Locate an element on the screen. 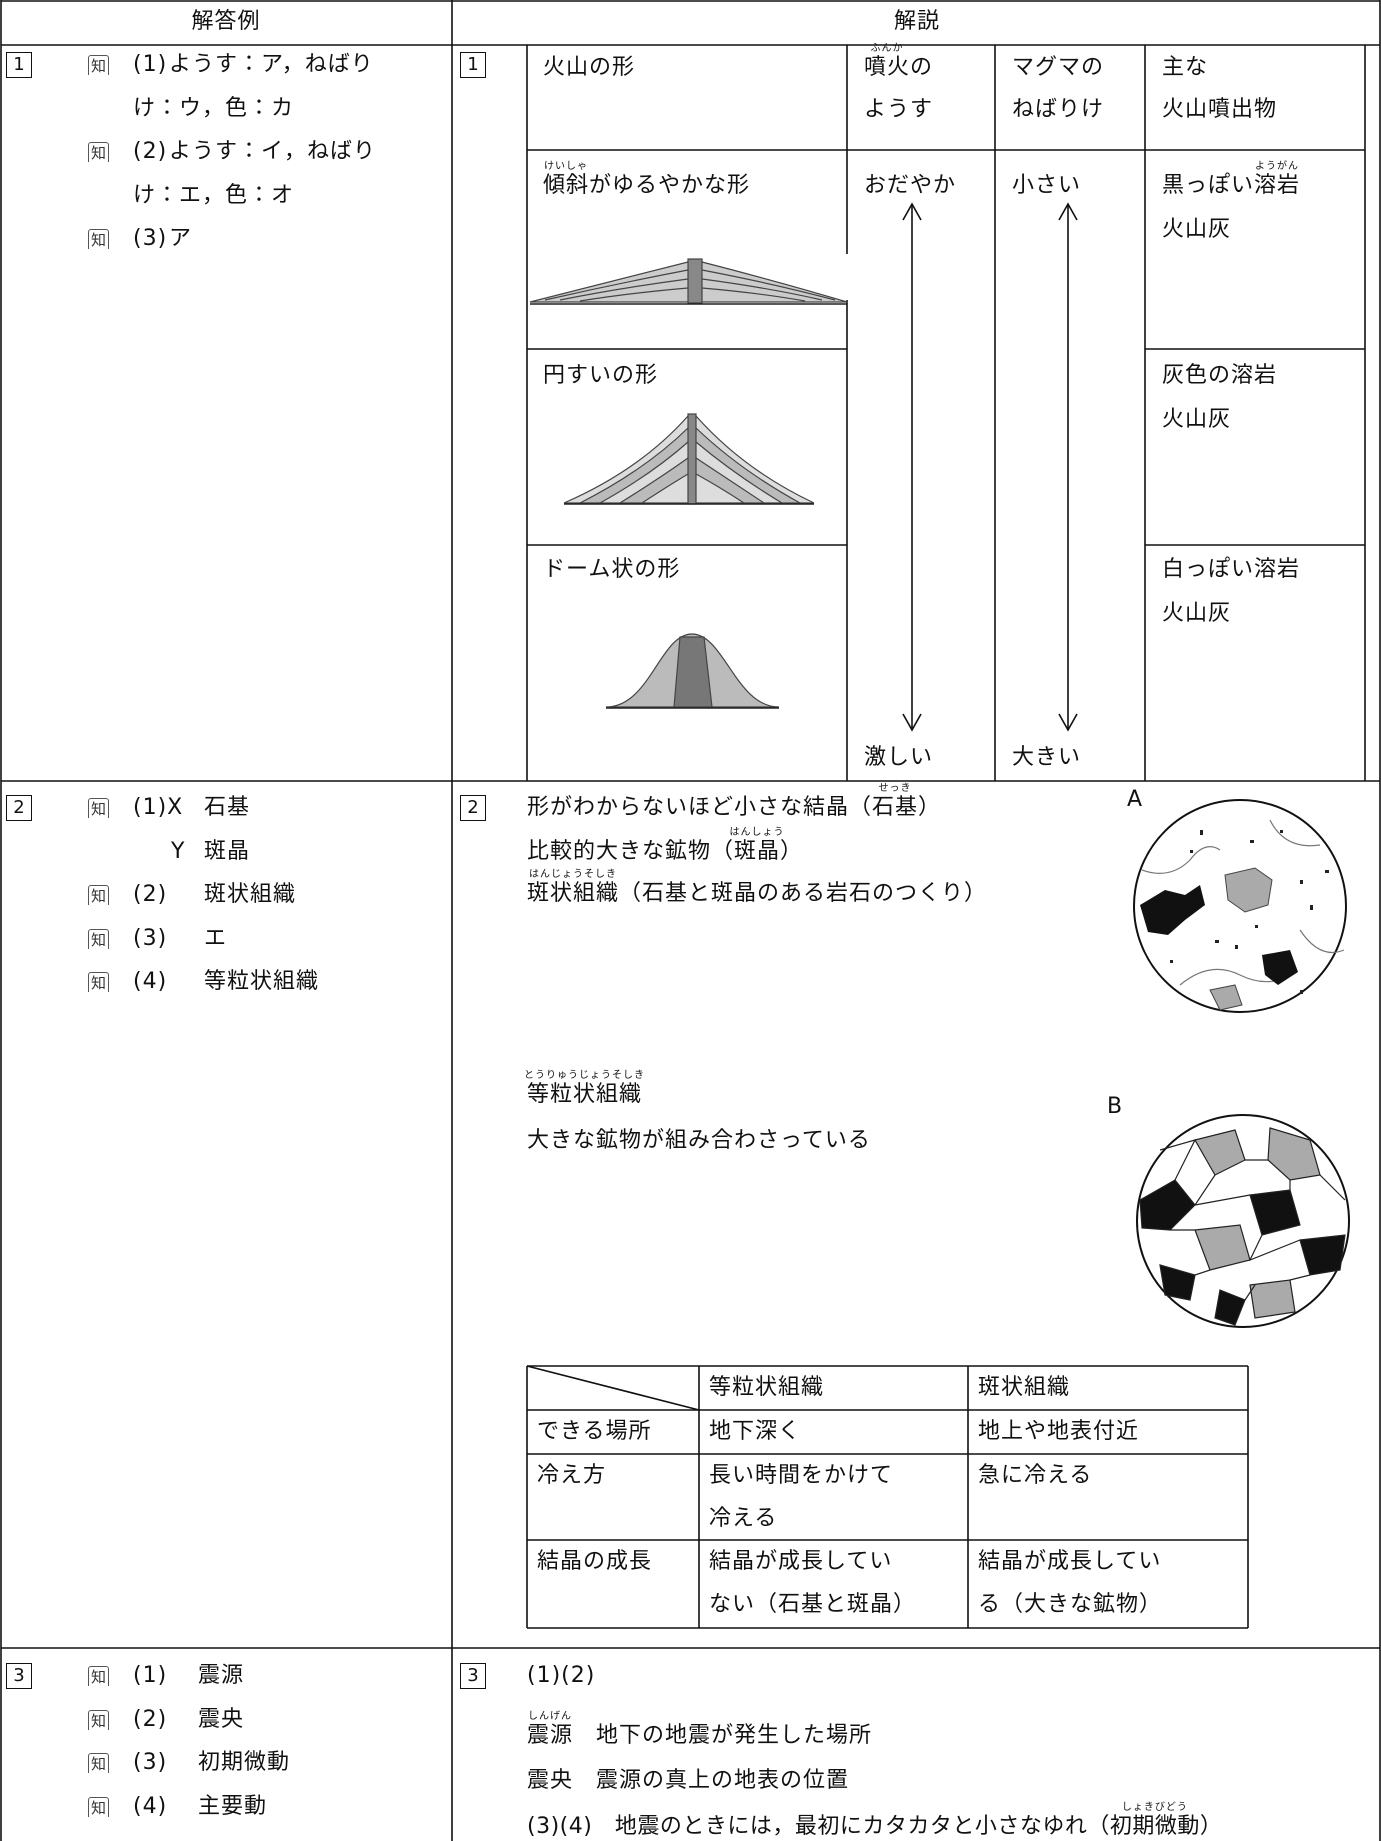  volcano-shape: ドーム状の形 is located at coordinates (611, 570).